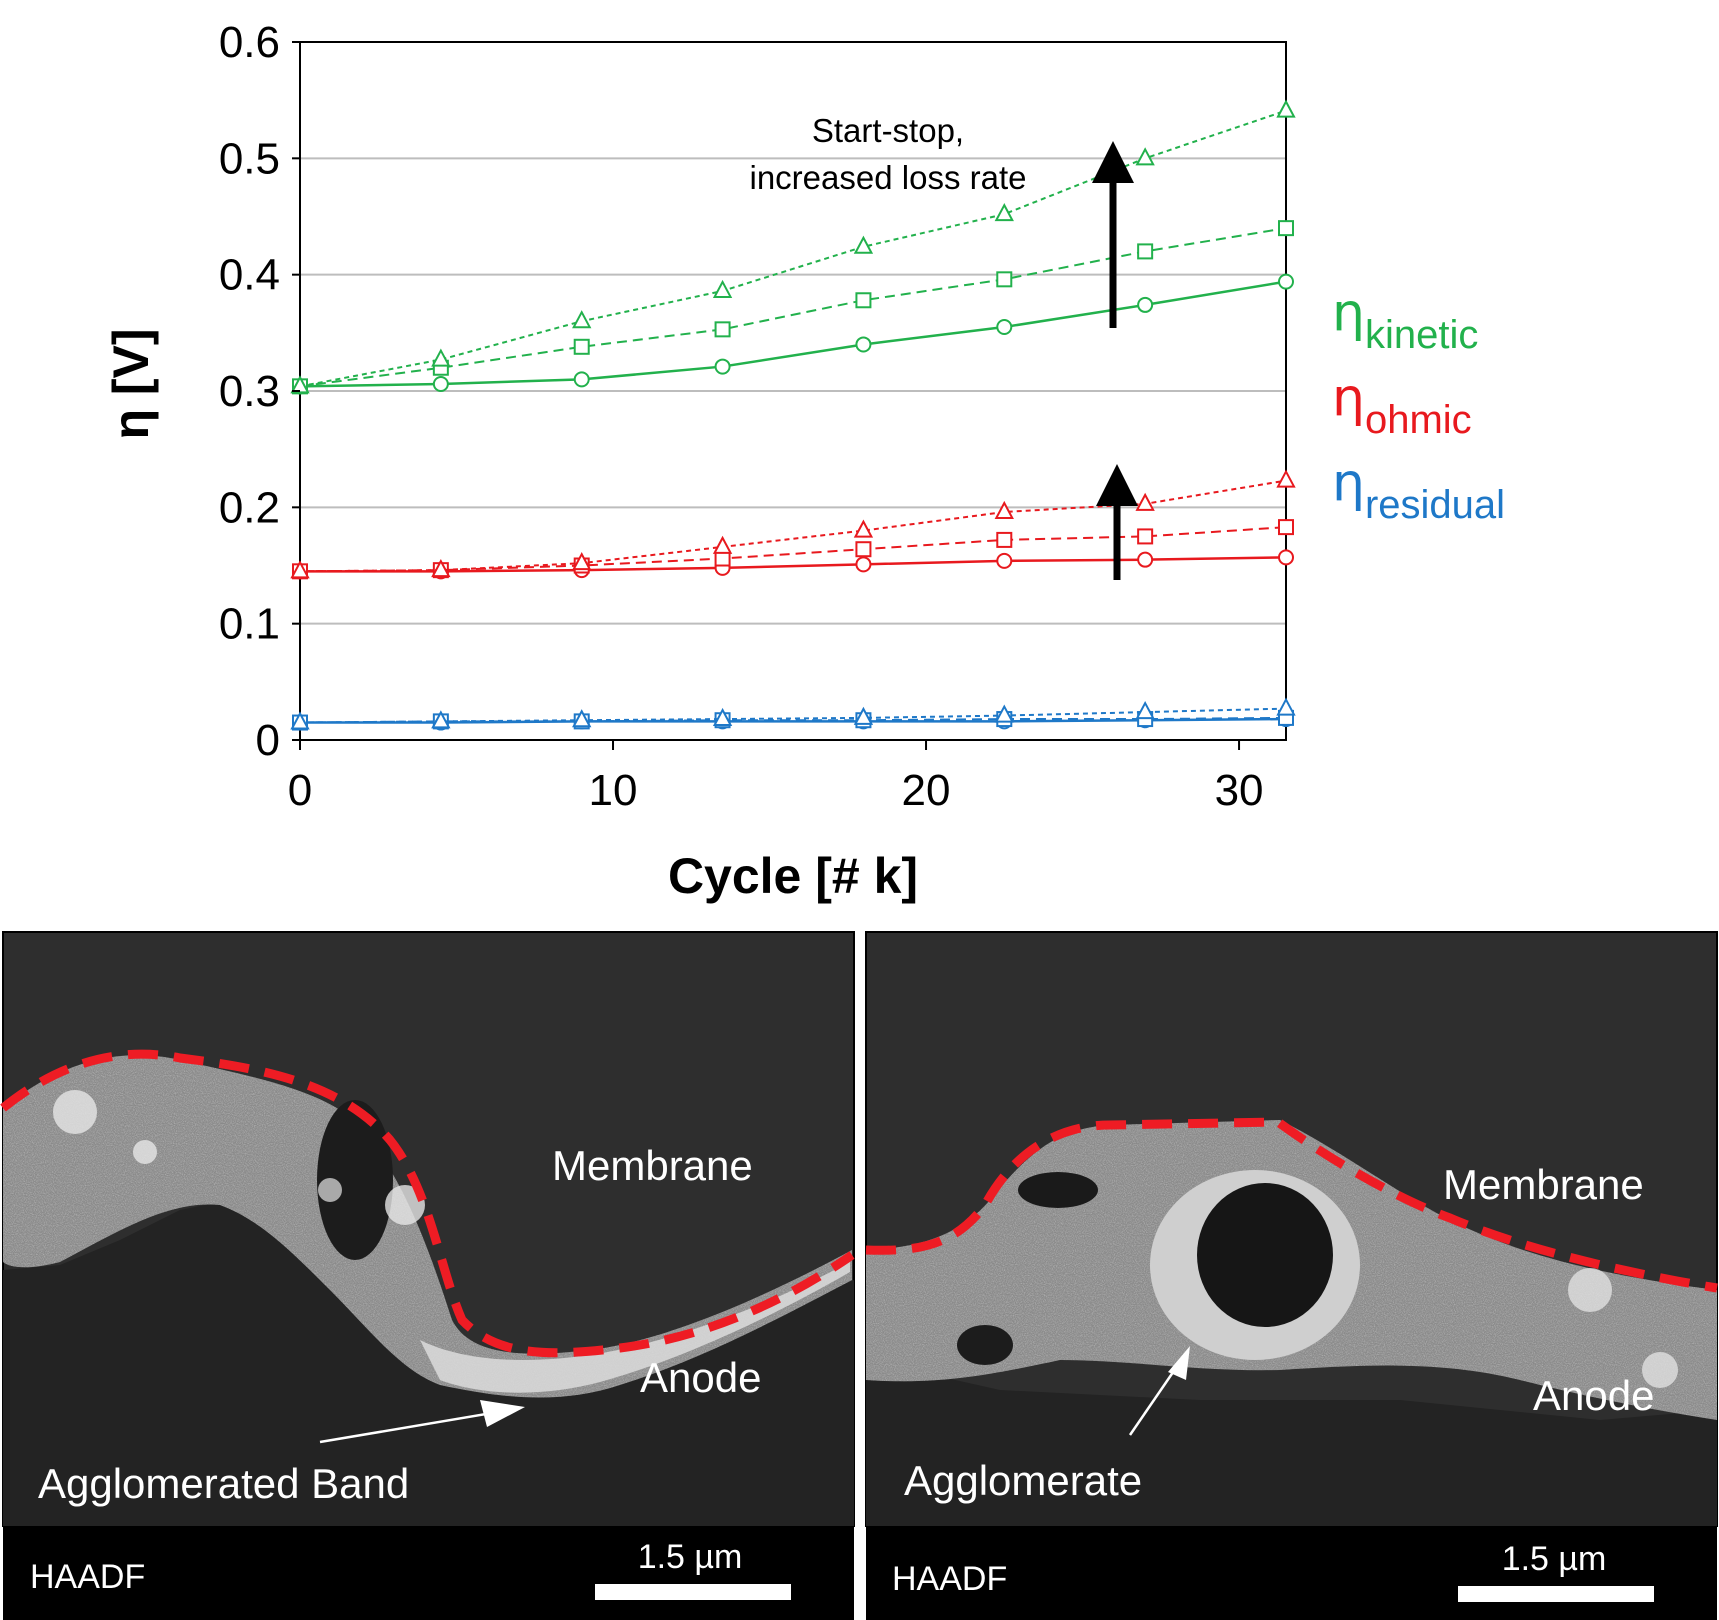  What do you see at coordinates (427, 1203) in the screenshot?
I see `micrograph-left-membrane-boundary` at bounding box center [427, 1203].